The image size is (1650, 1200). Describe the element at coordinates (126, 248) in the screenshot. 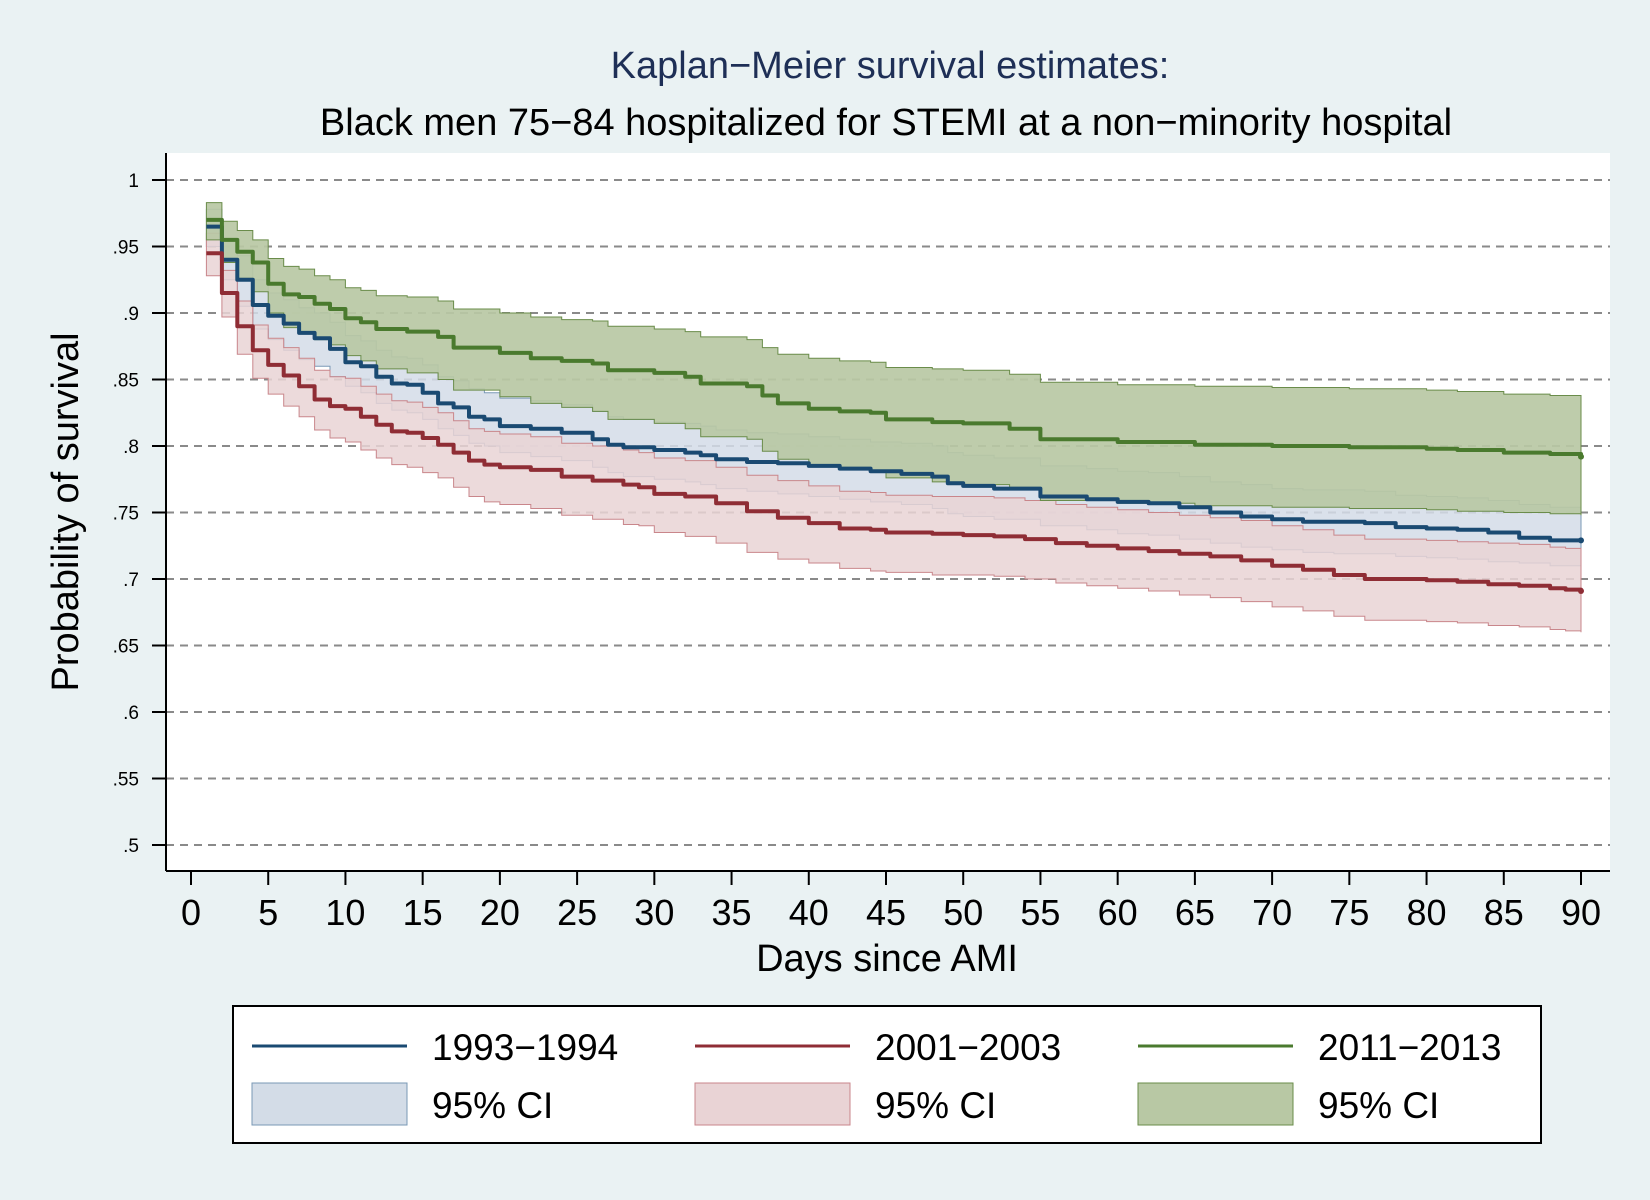

I see `y-tick-label-9: .95` at that location.